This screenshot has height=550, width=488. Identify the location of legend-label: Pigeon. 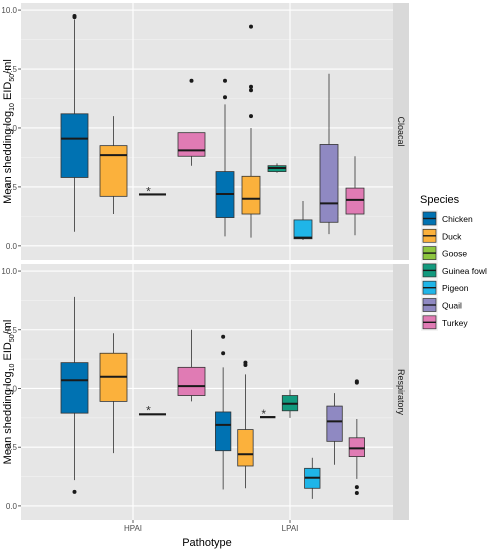
(455, 288).